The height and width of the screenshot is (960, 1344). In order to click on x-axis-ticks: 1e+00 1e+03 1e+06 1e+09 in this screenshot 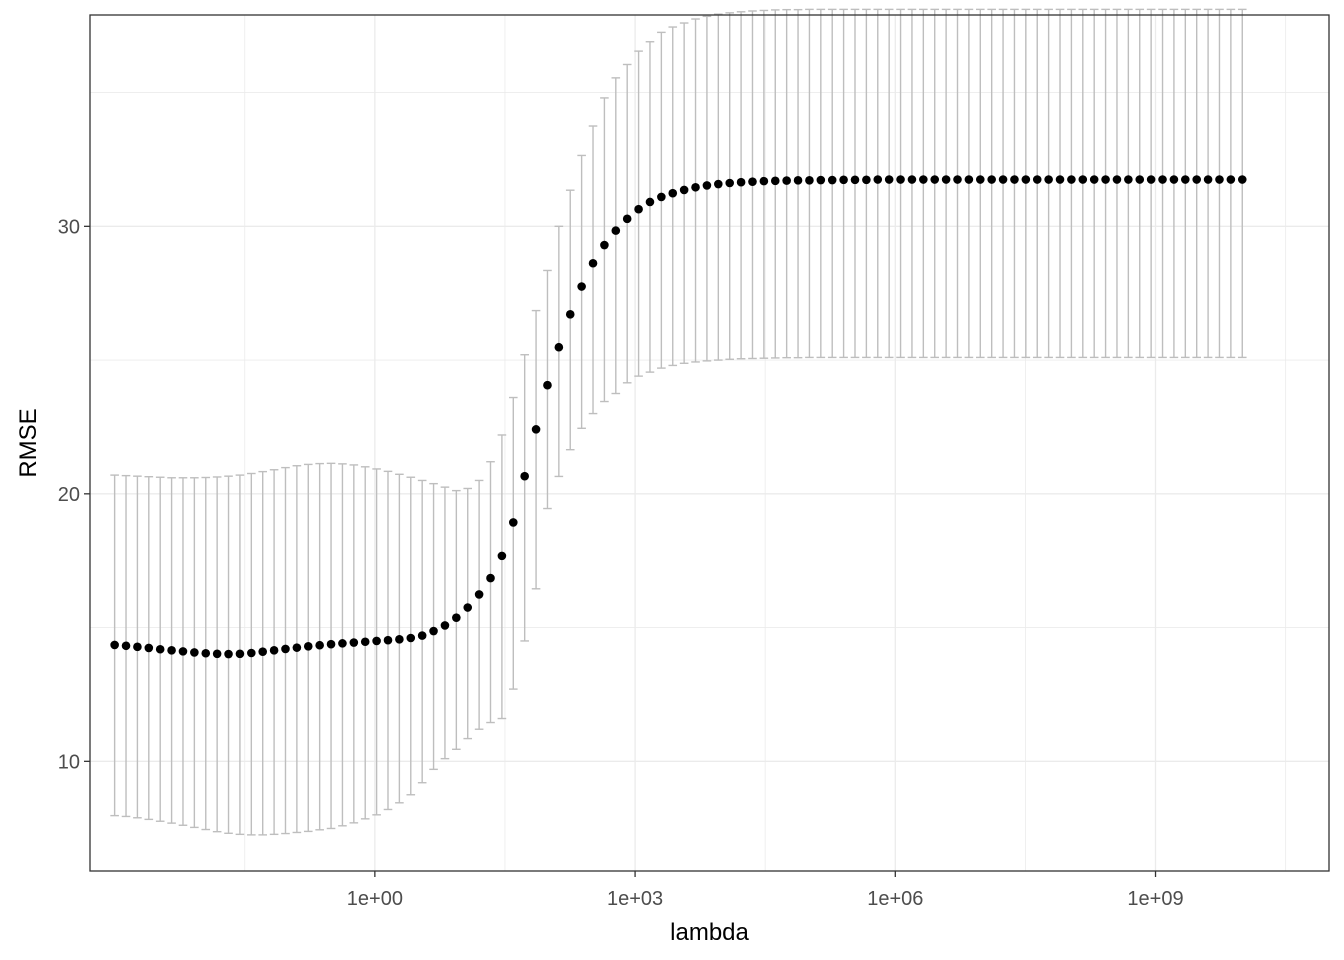, I will do `click(765, 890)`.